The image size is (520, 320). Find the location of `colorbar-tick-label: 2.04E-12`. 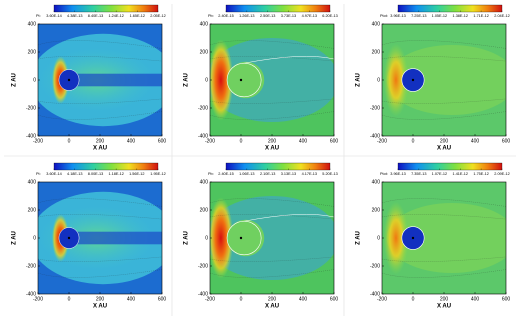

colorbar-tick-label: 2.04E-12 is located at coordinates (501, 16).